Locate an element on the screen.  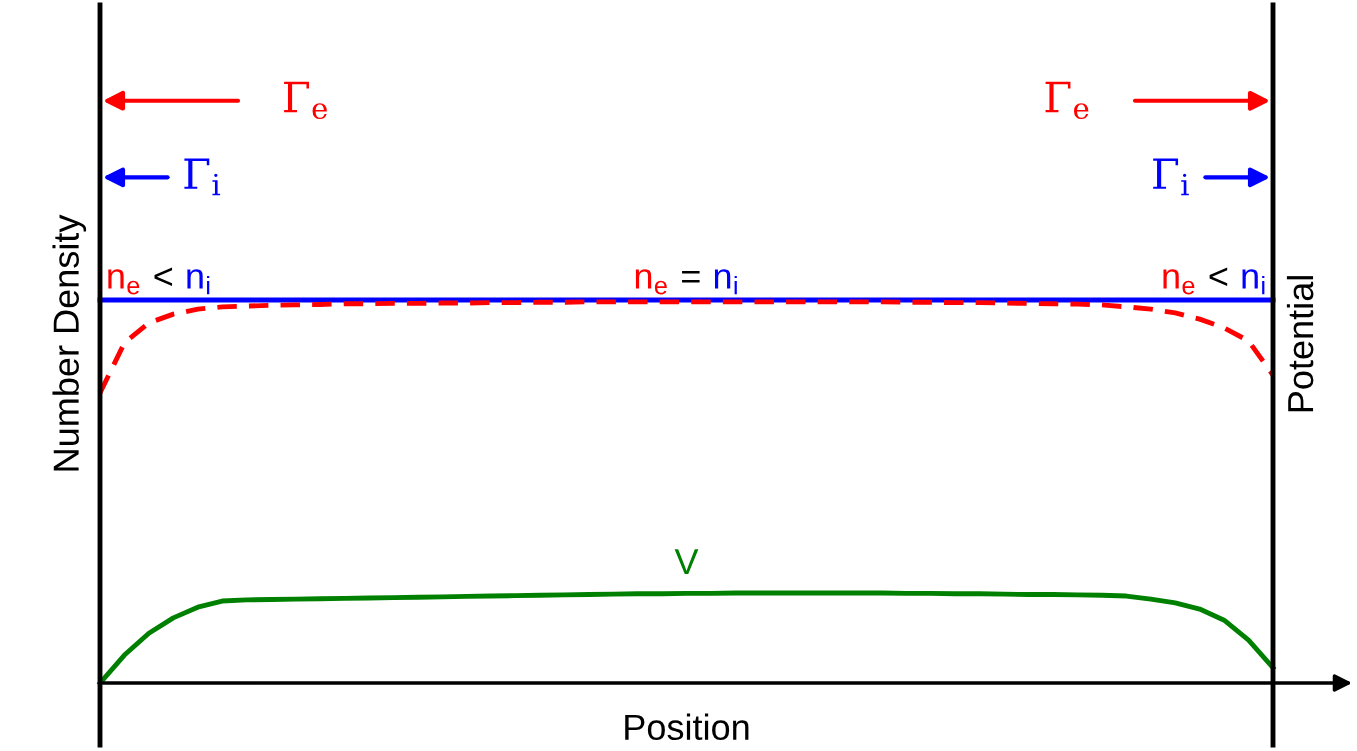
y2-axis-title: Potential is located at coordinates (1300, 344).